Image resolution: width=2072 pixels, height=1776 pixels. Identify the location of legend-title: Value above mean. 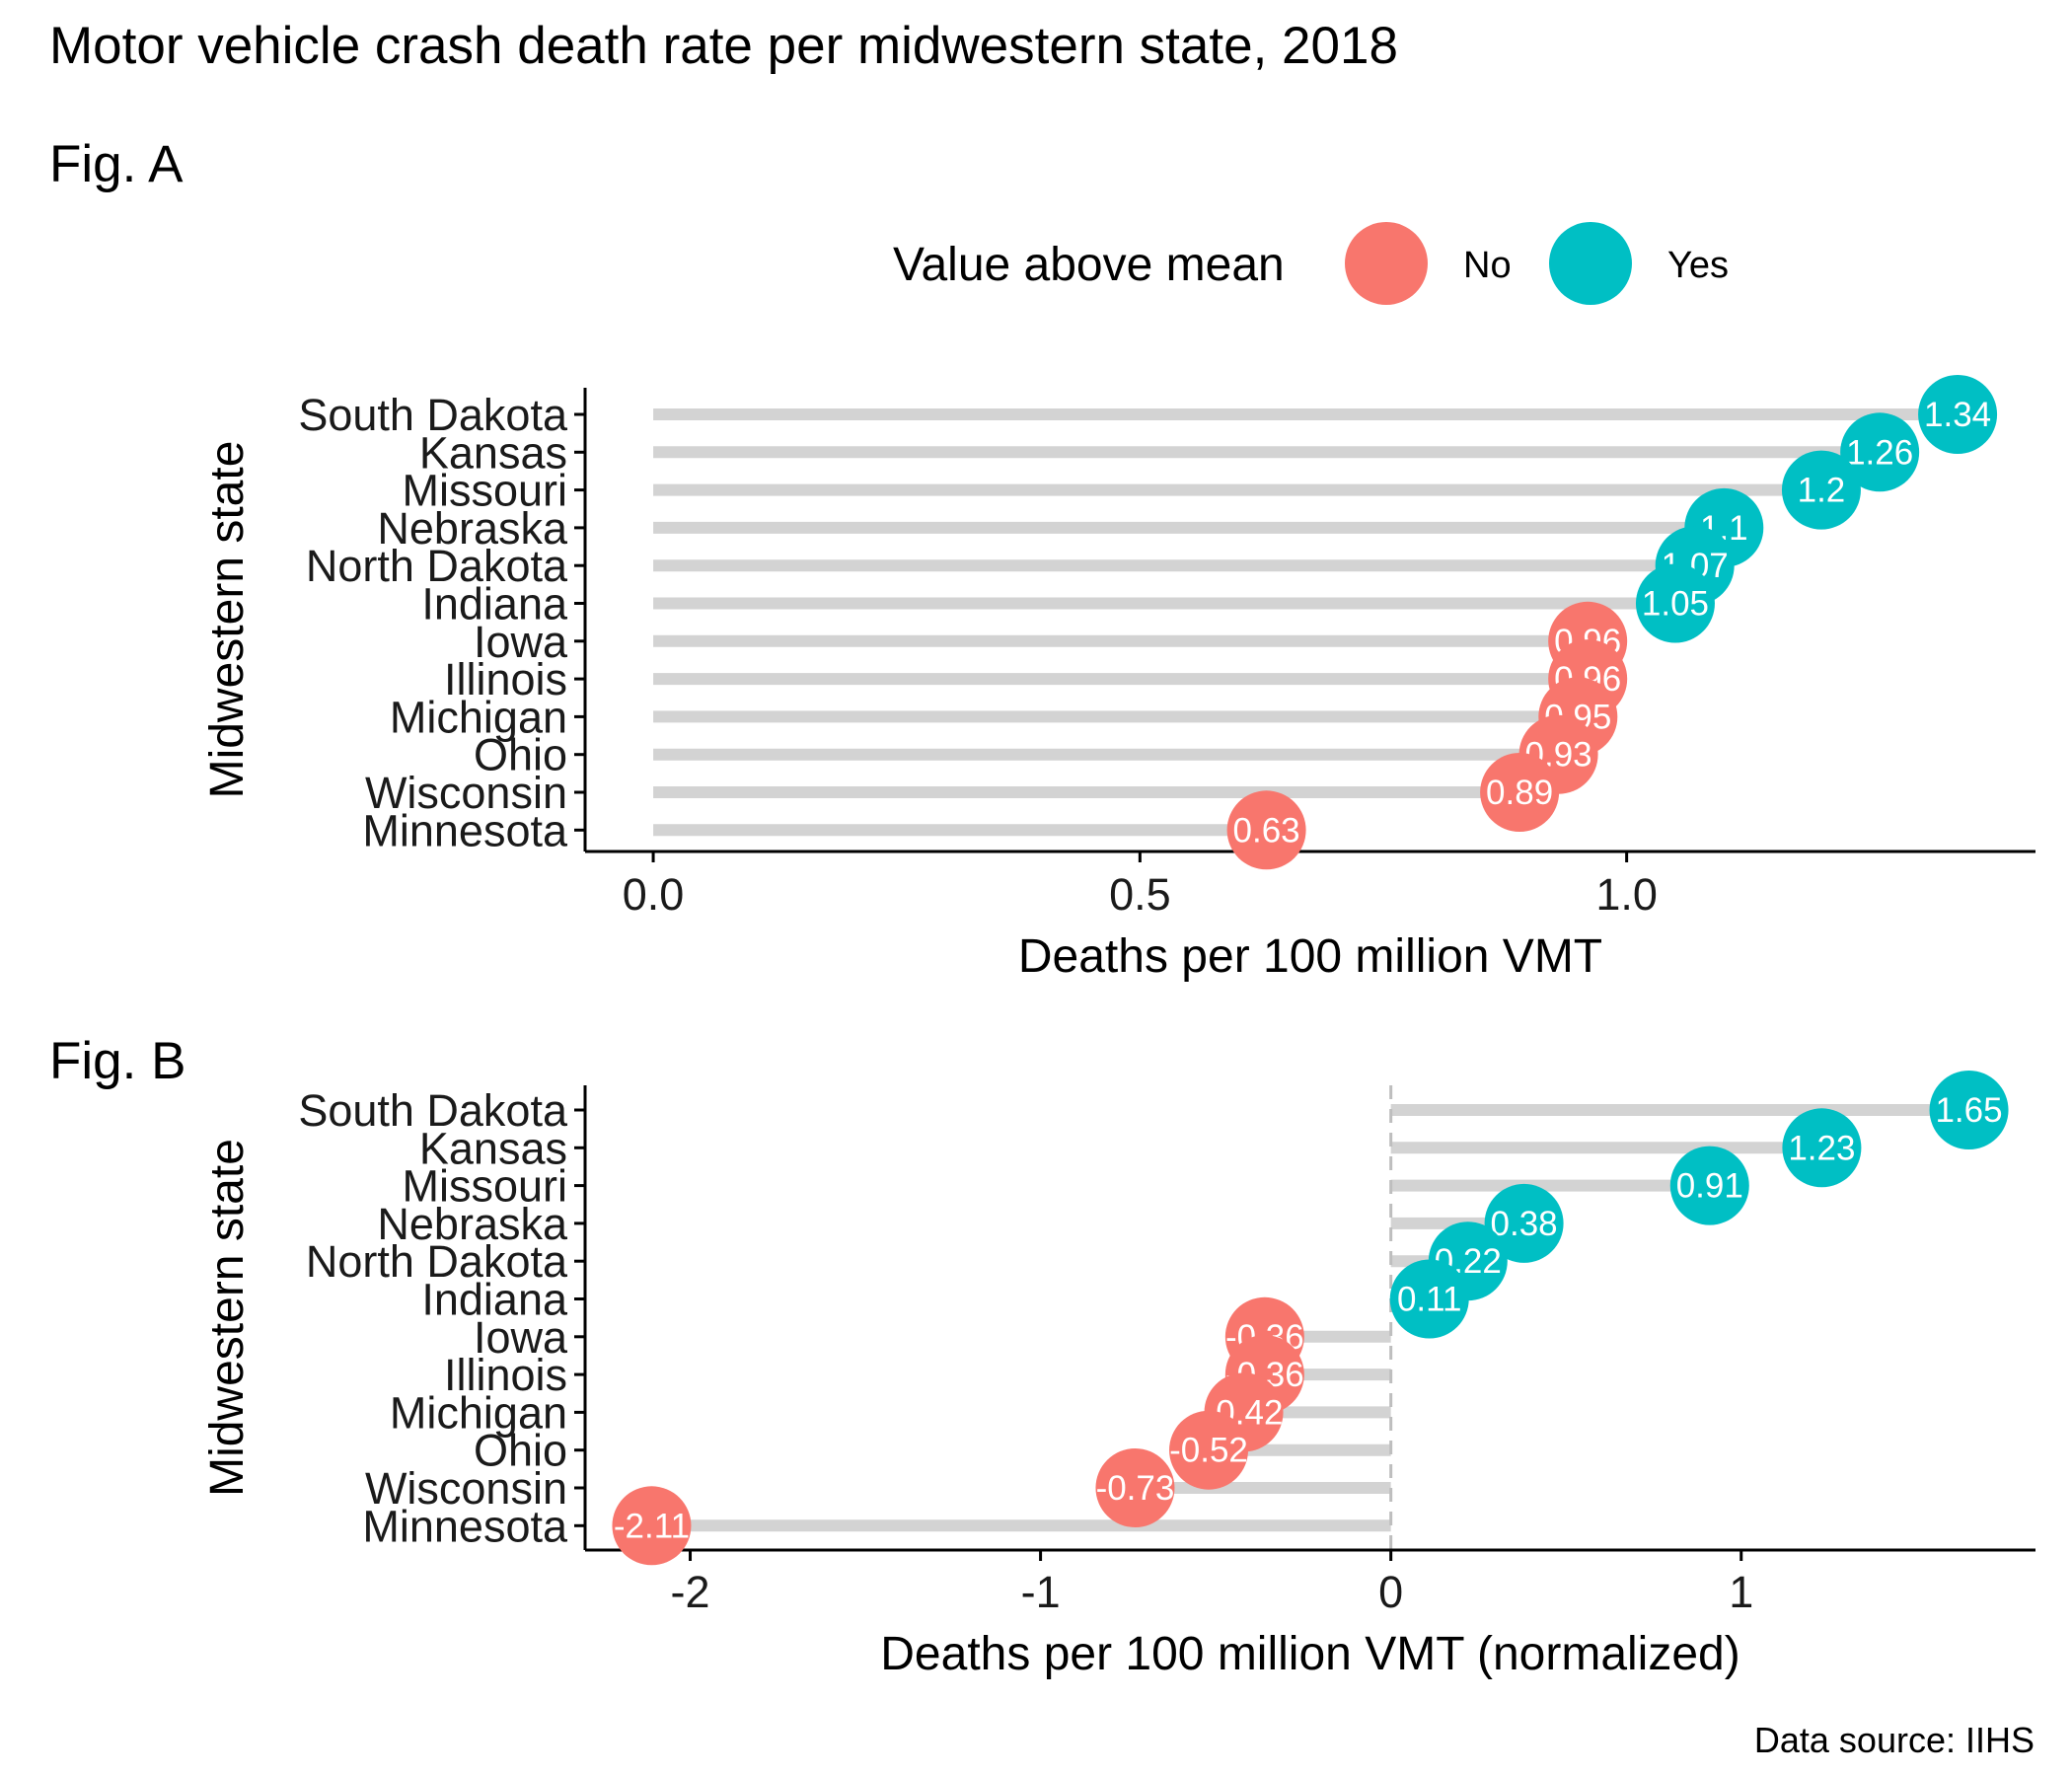
(1089, 265).